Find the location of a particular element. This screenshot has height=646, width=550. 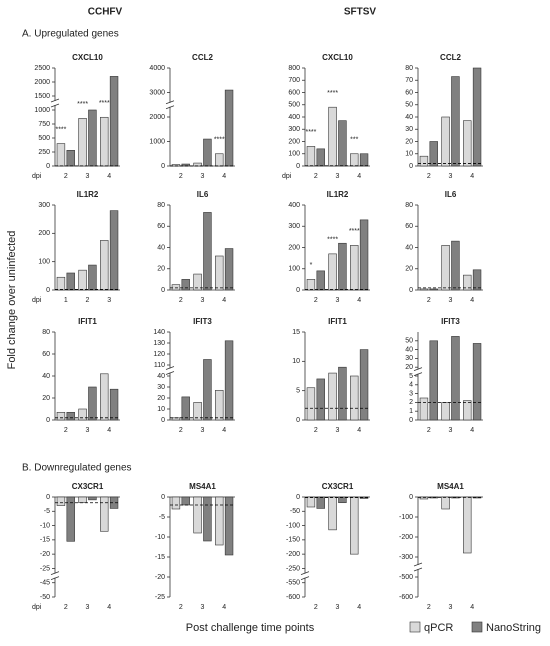

section-label: A. Upregulated genes is located at coordinates (70, 34).